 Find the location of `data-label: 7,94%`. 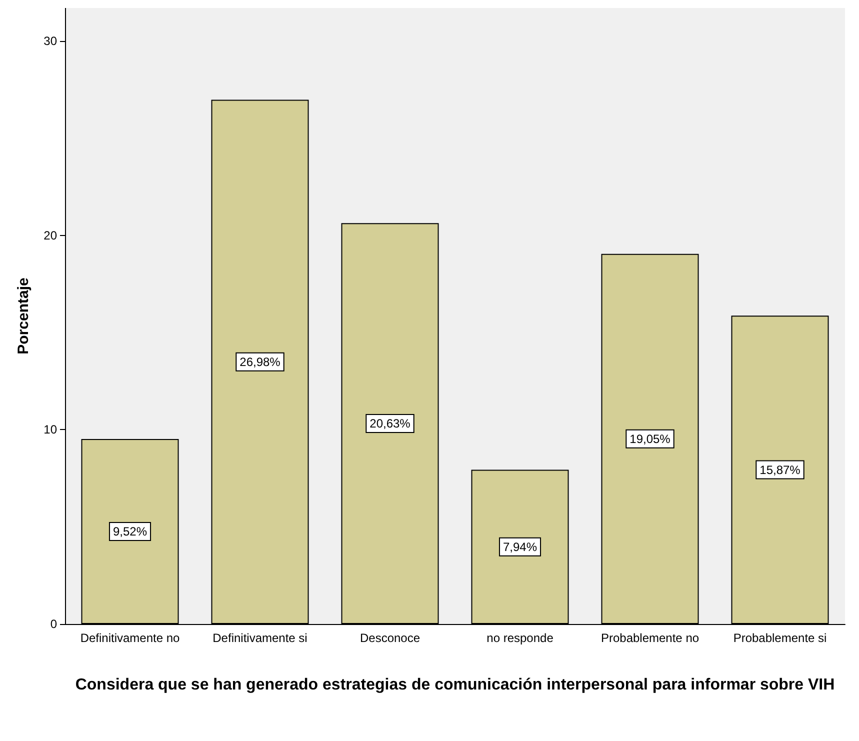

data-label: 7,94% is located at coordinates (520, 547).